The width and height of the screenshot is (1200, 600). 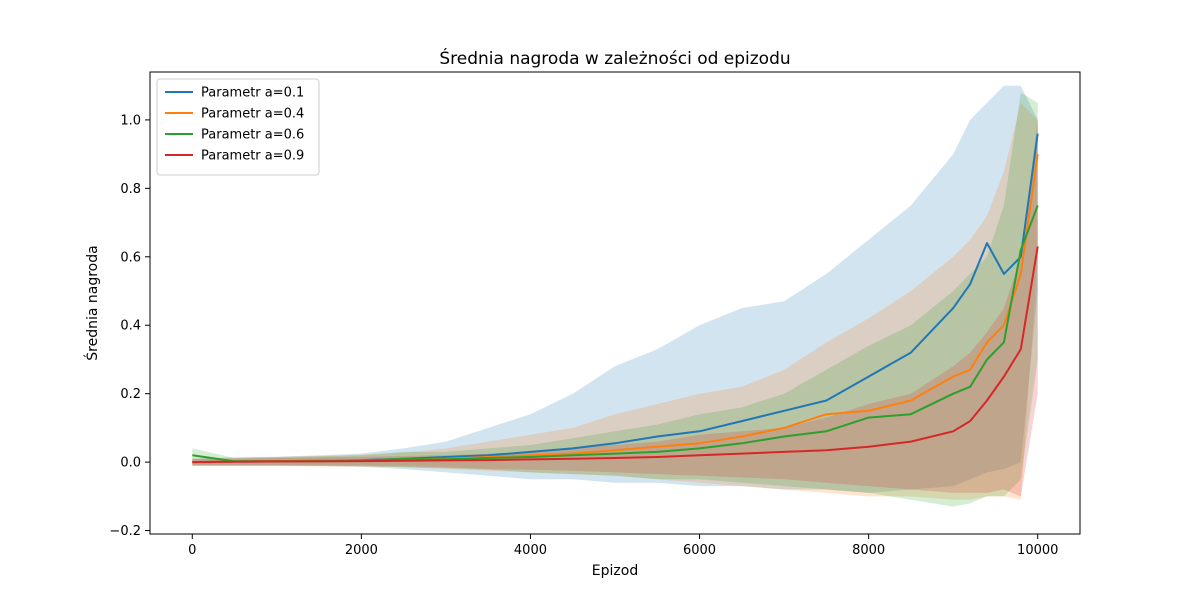 I want to click on x-tick-label: 6000, so click(x=699, y=550).